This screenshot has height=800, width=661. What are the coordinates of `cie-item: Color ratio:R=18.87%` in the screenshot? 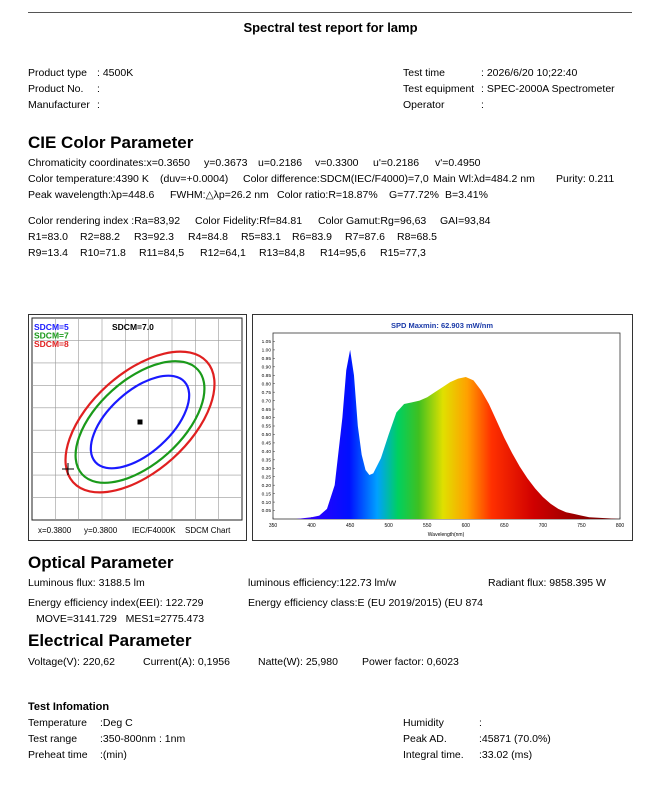 It's located at (327, 195).